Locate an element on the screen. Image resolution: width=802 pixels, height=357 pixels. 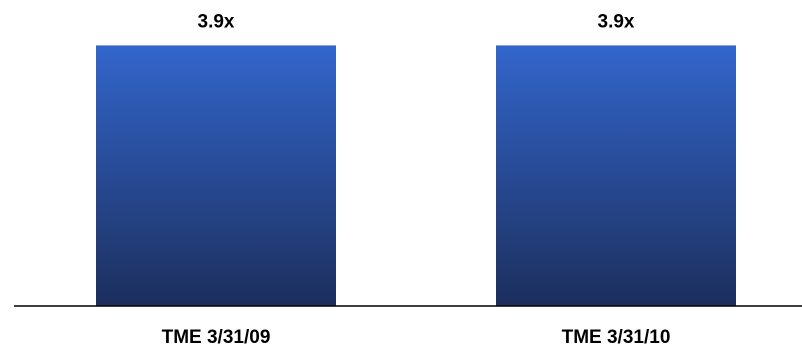
data-label-2: 3.9x is located at coordinates (616, 21).